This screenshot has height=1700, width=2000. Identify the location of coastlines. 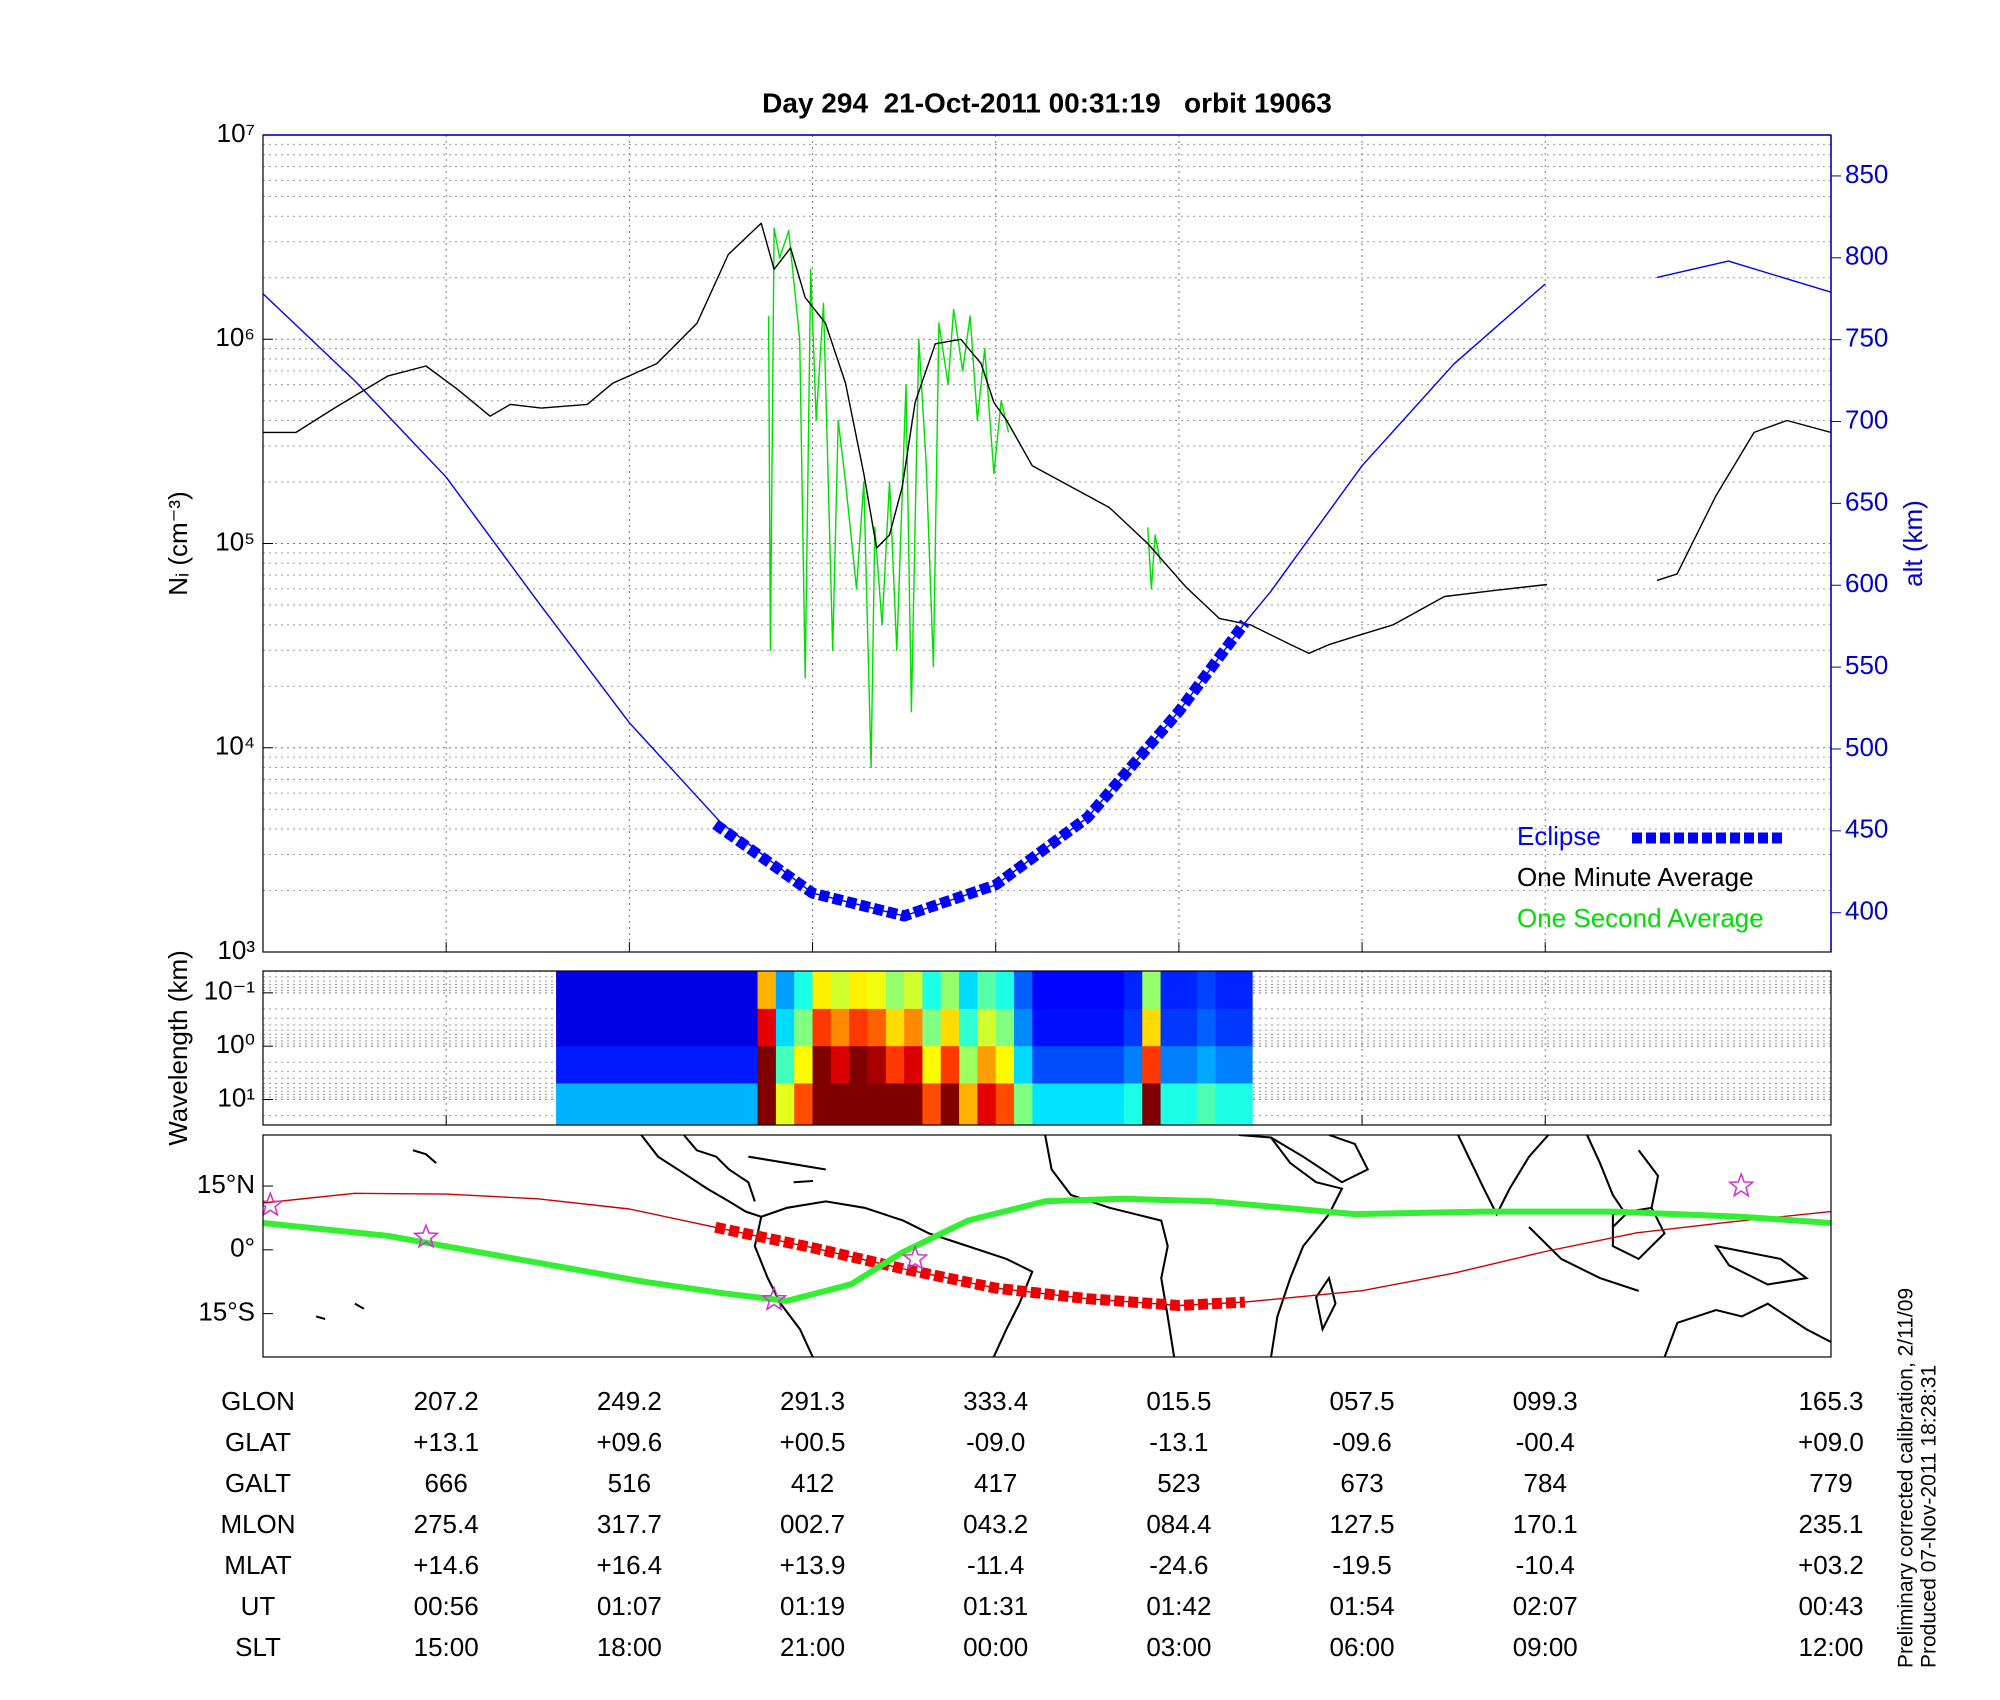
(1073, 1246).